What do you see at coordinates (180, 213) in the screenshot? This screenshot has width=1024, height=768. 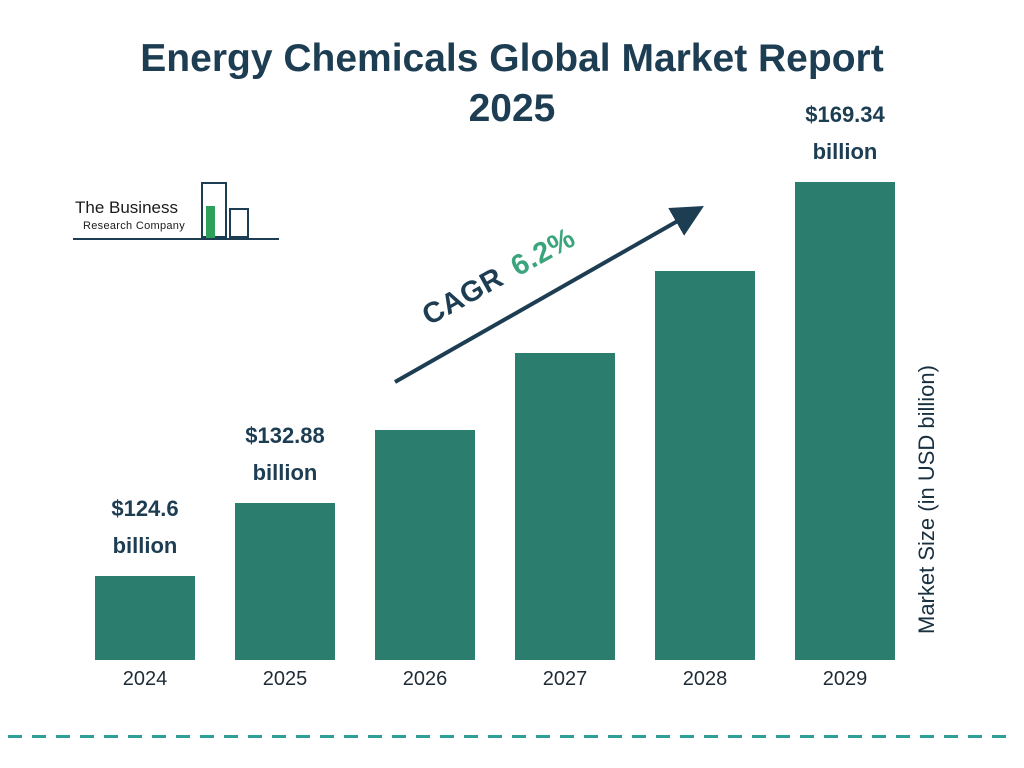 I see `company-logo: The Business Research Company` at bounding box center [180, 213].